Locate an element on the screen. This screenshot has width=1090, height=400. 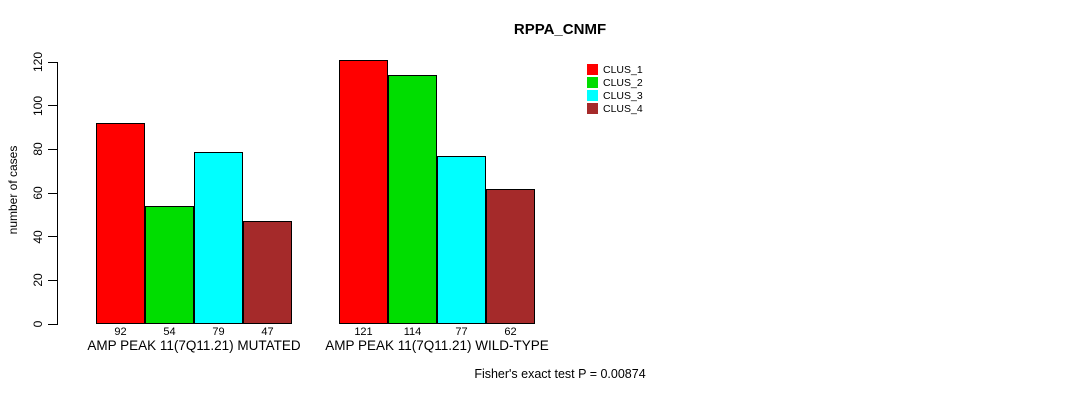
legend-label: CLUS_4 is located at coordinates (623, 109).